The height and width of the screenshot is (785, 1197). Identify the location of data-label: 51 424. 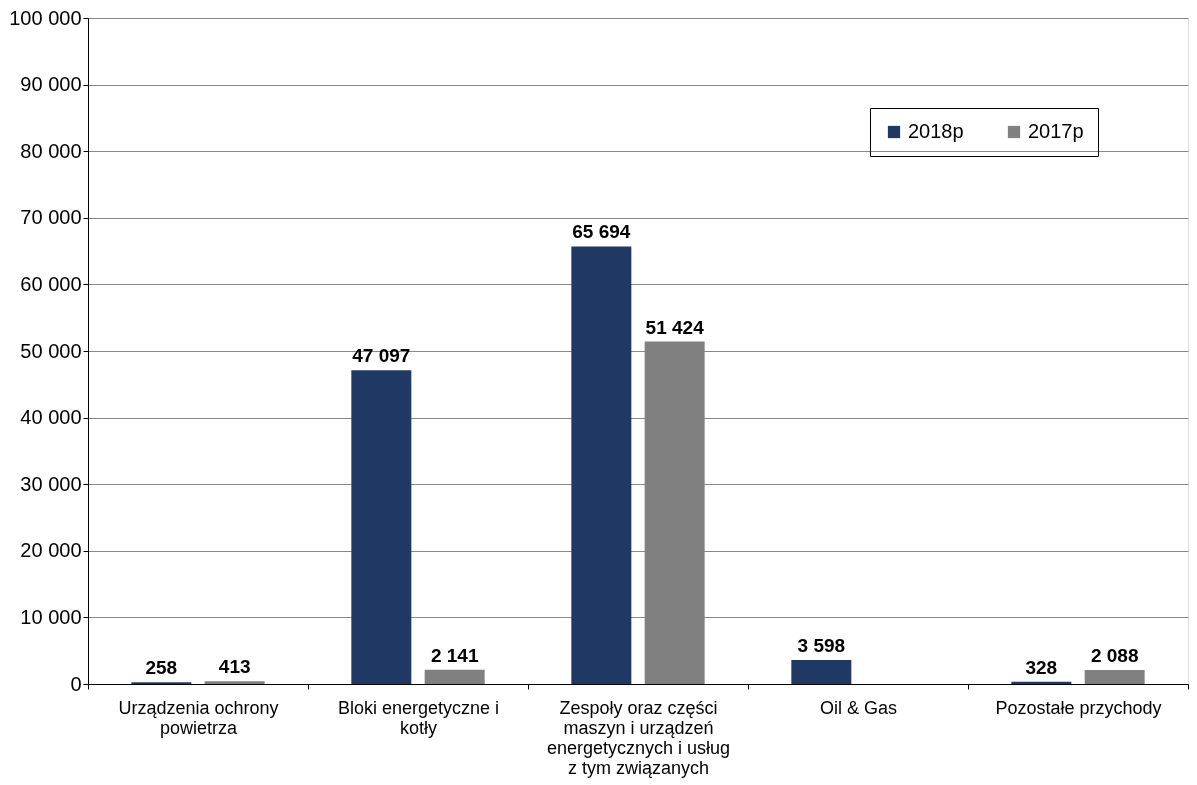
(675, 327).